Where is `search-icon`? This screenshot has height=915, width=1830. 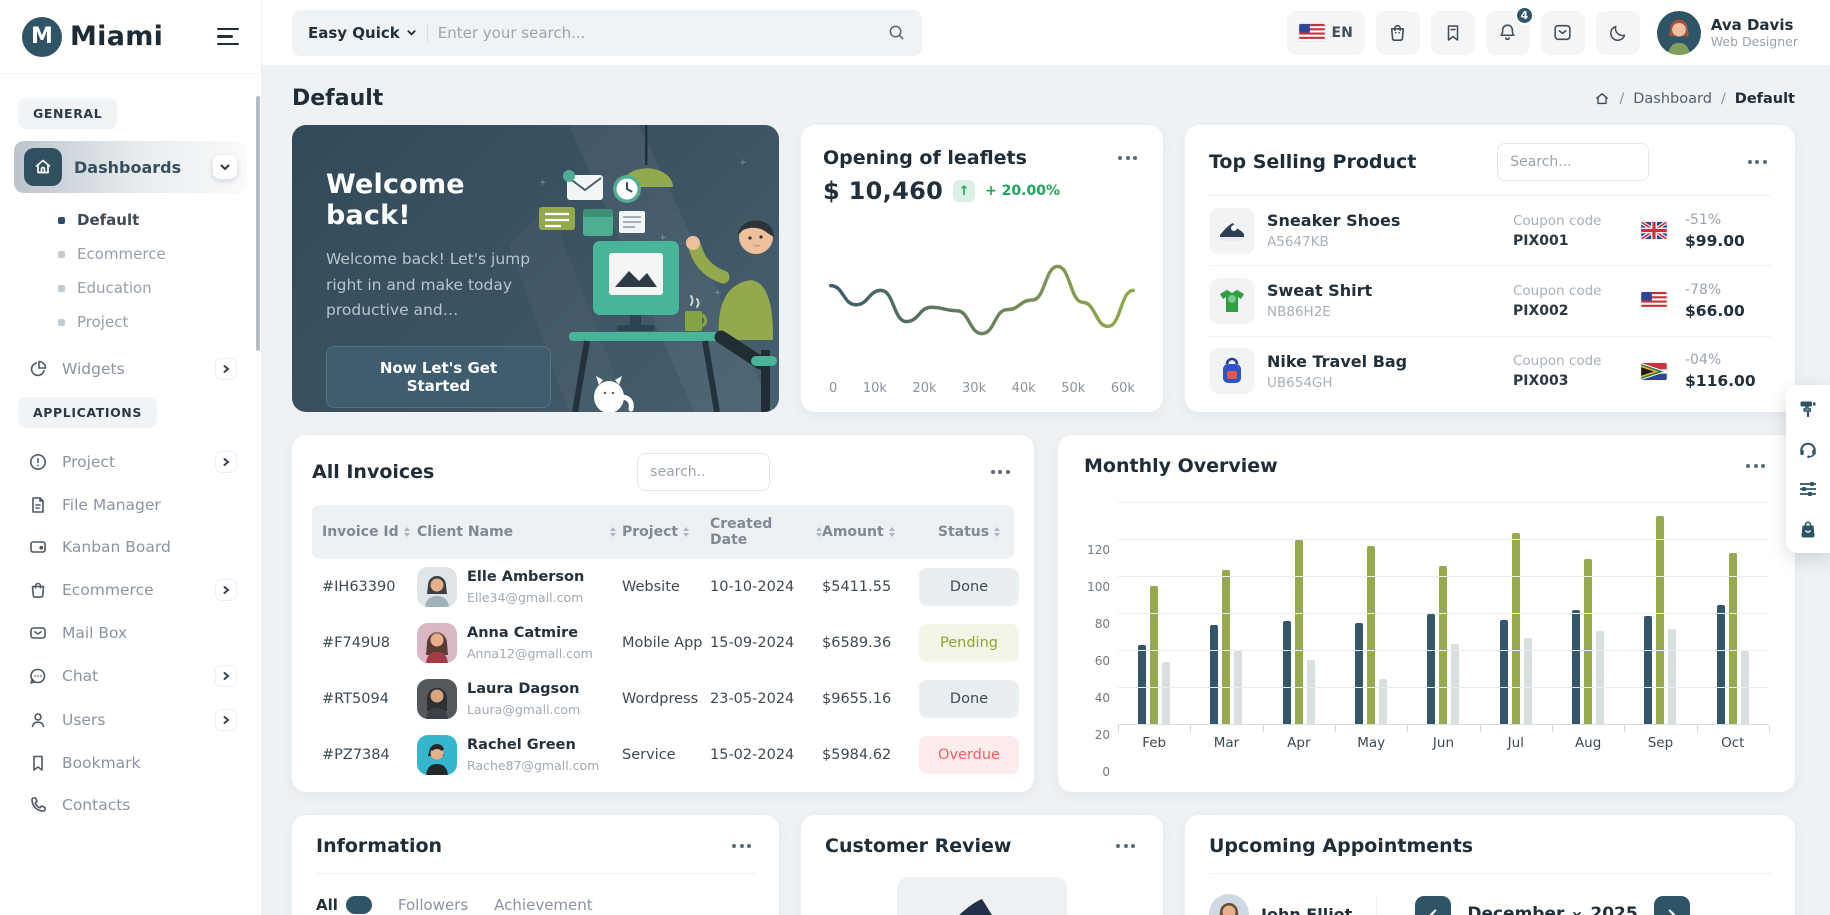
search-icon is located at coordinates (896, 32).